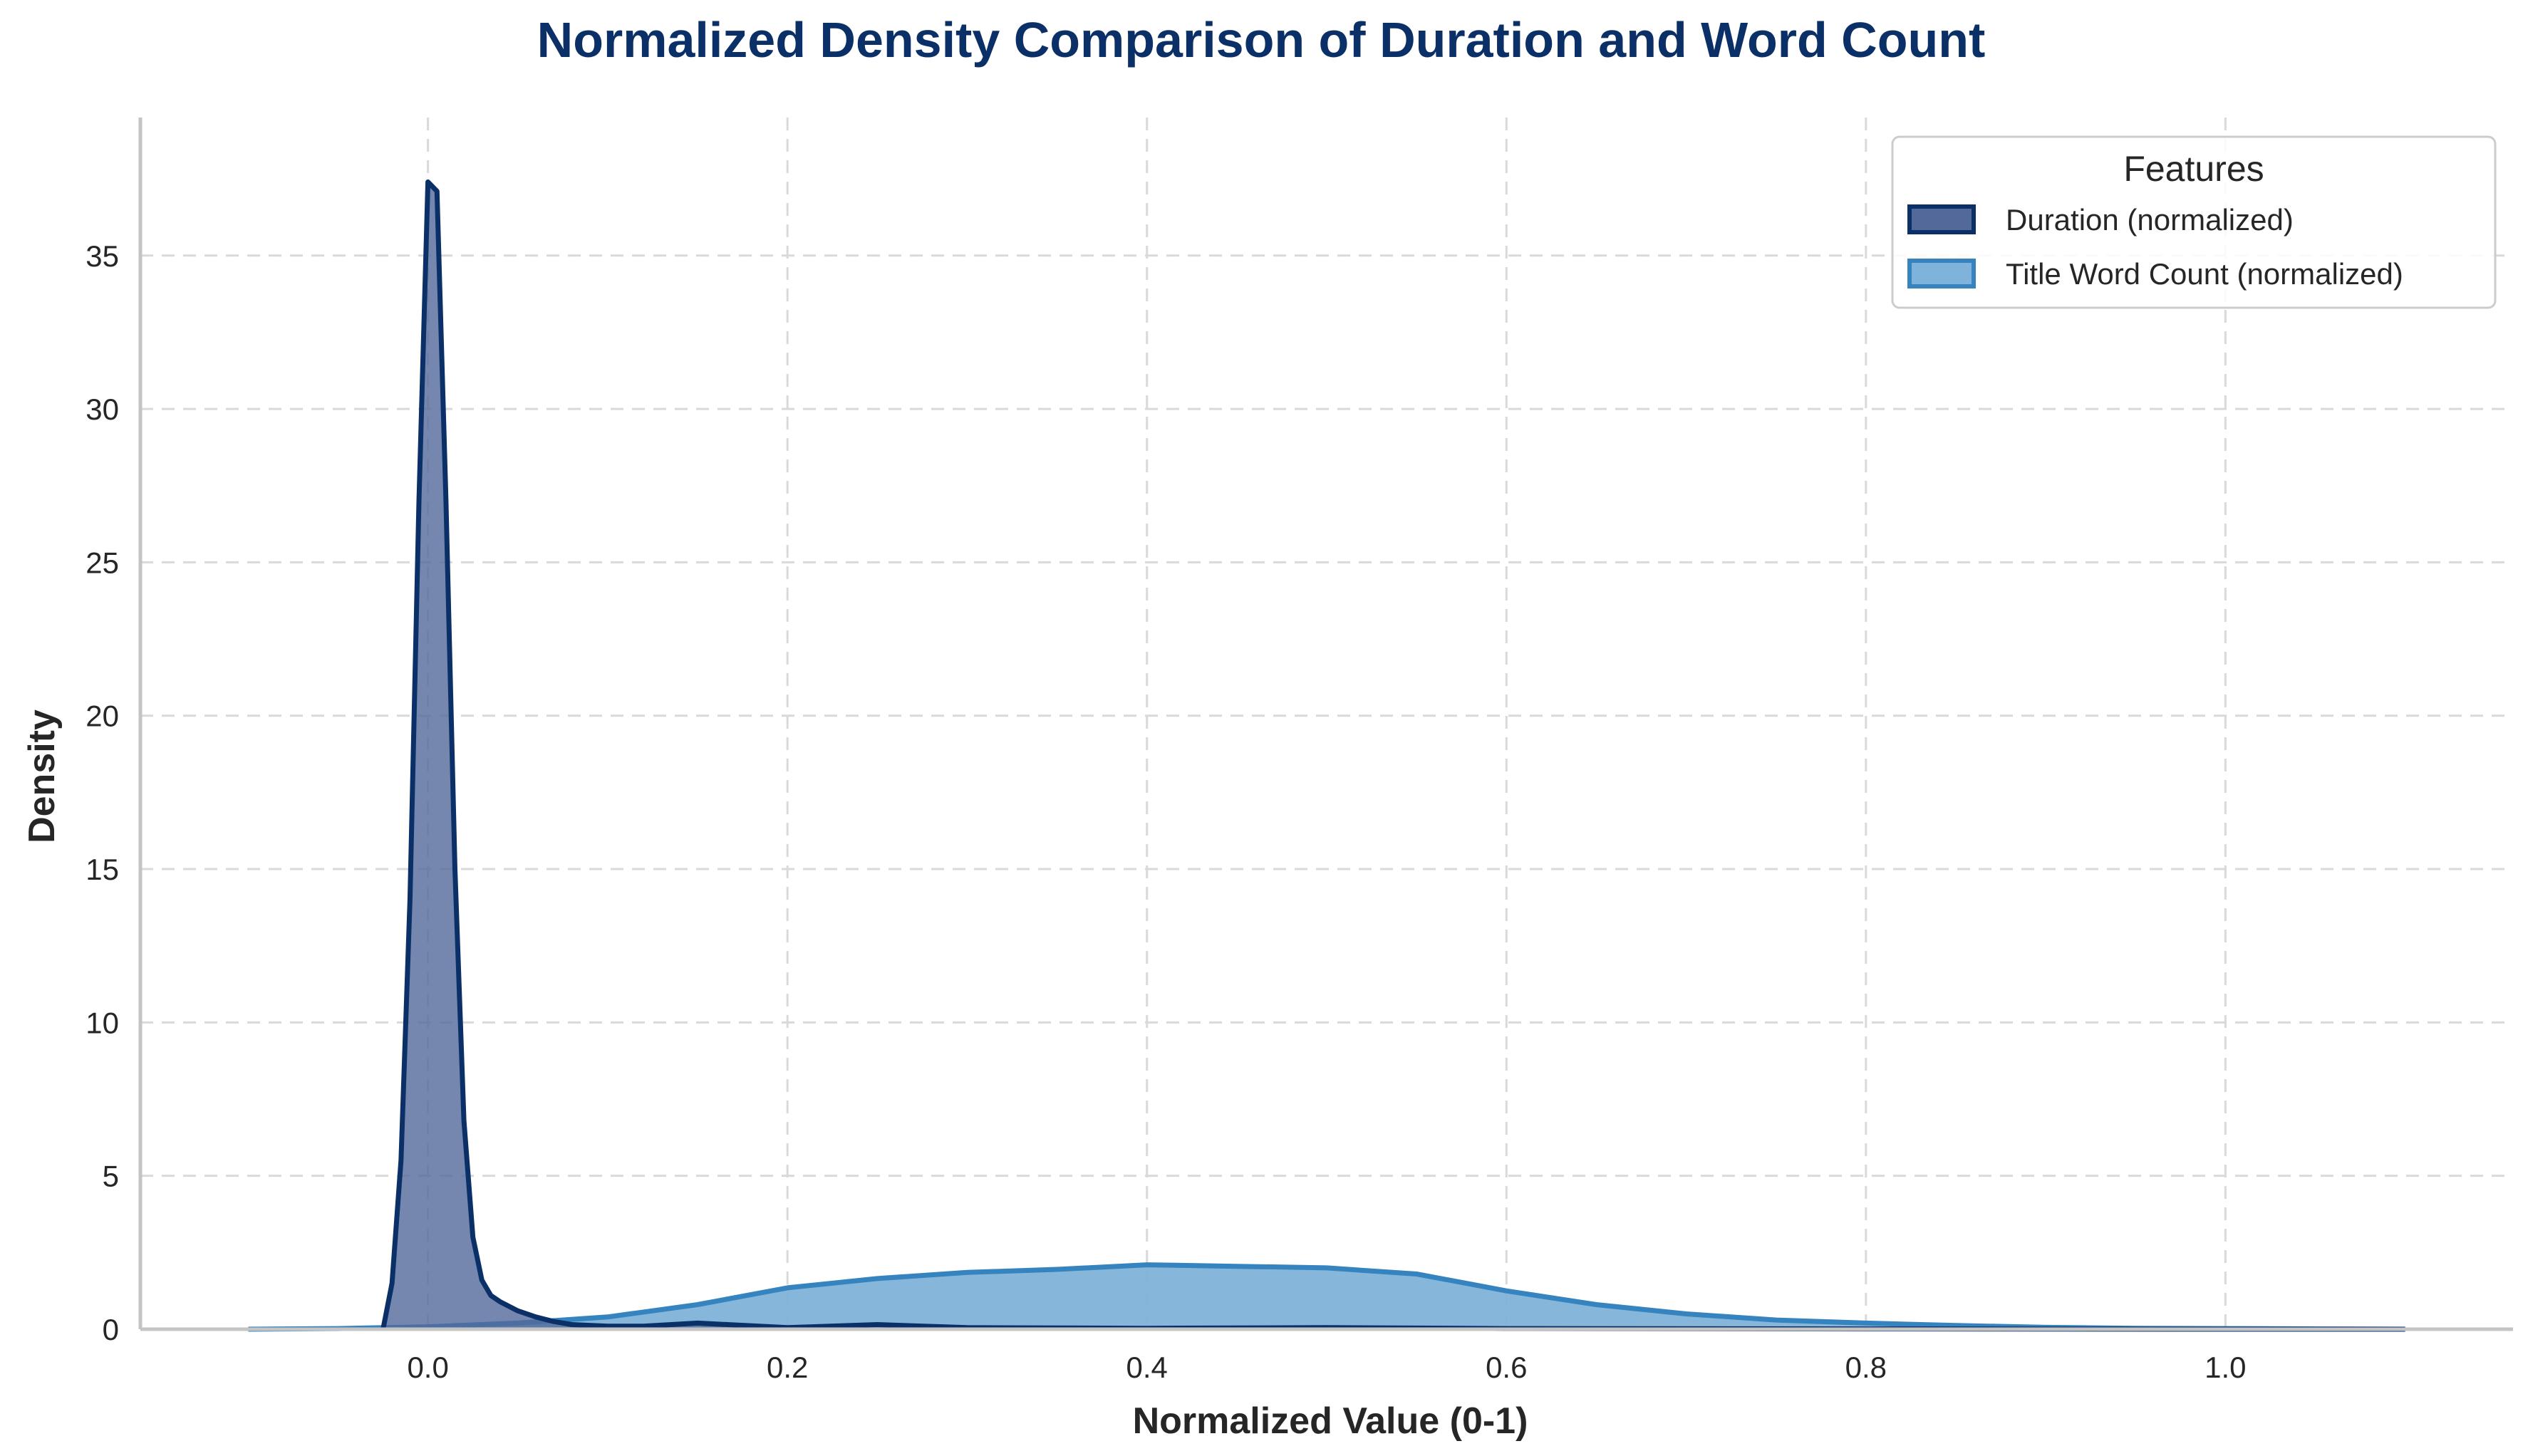 This screenshot has width=2523, height=1456. Describe the element at coordinates (103, 716) in the screenshot. I see `y-tick-label-4: 20` at that location.